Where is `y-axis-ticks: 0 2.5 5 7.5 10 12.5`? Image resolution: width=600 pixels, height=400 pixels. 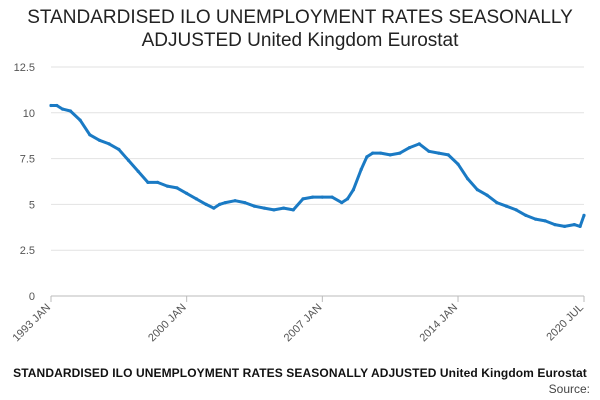 y-axis-ticks: 0 2.5 5 7.5 10 12.5 is located at coordinates (24, 182).